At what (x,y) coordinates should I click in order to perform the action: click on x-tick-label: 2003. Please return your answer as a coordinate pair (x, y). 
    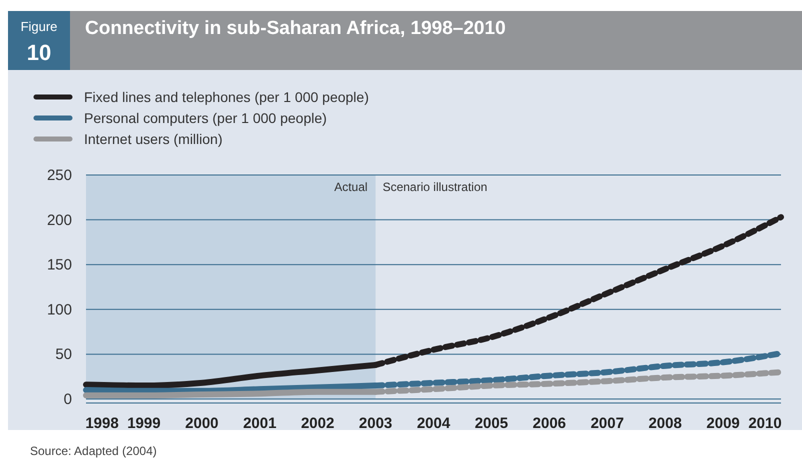
    Looking at the image, I should click on (375, 423).